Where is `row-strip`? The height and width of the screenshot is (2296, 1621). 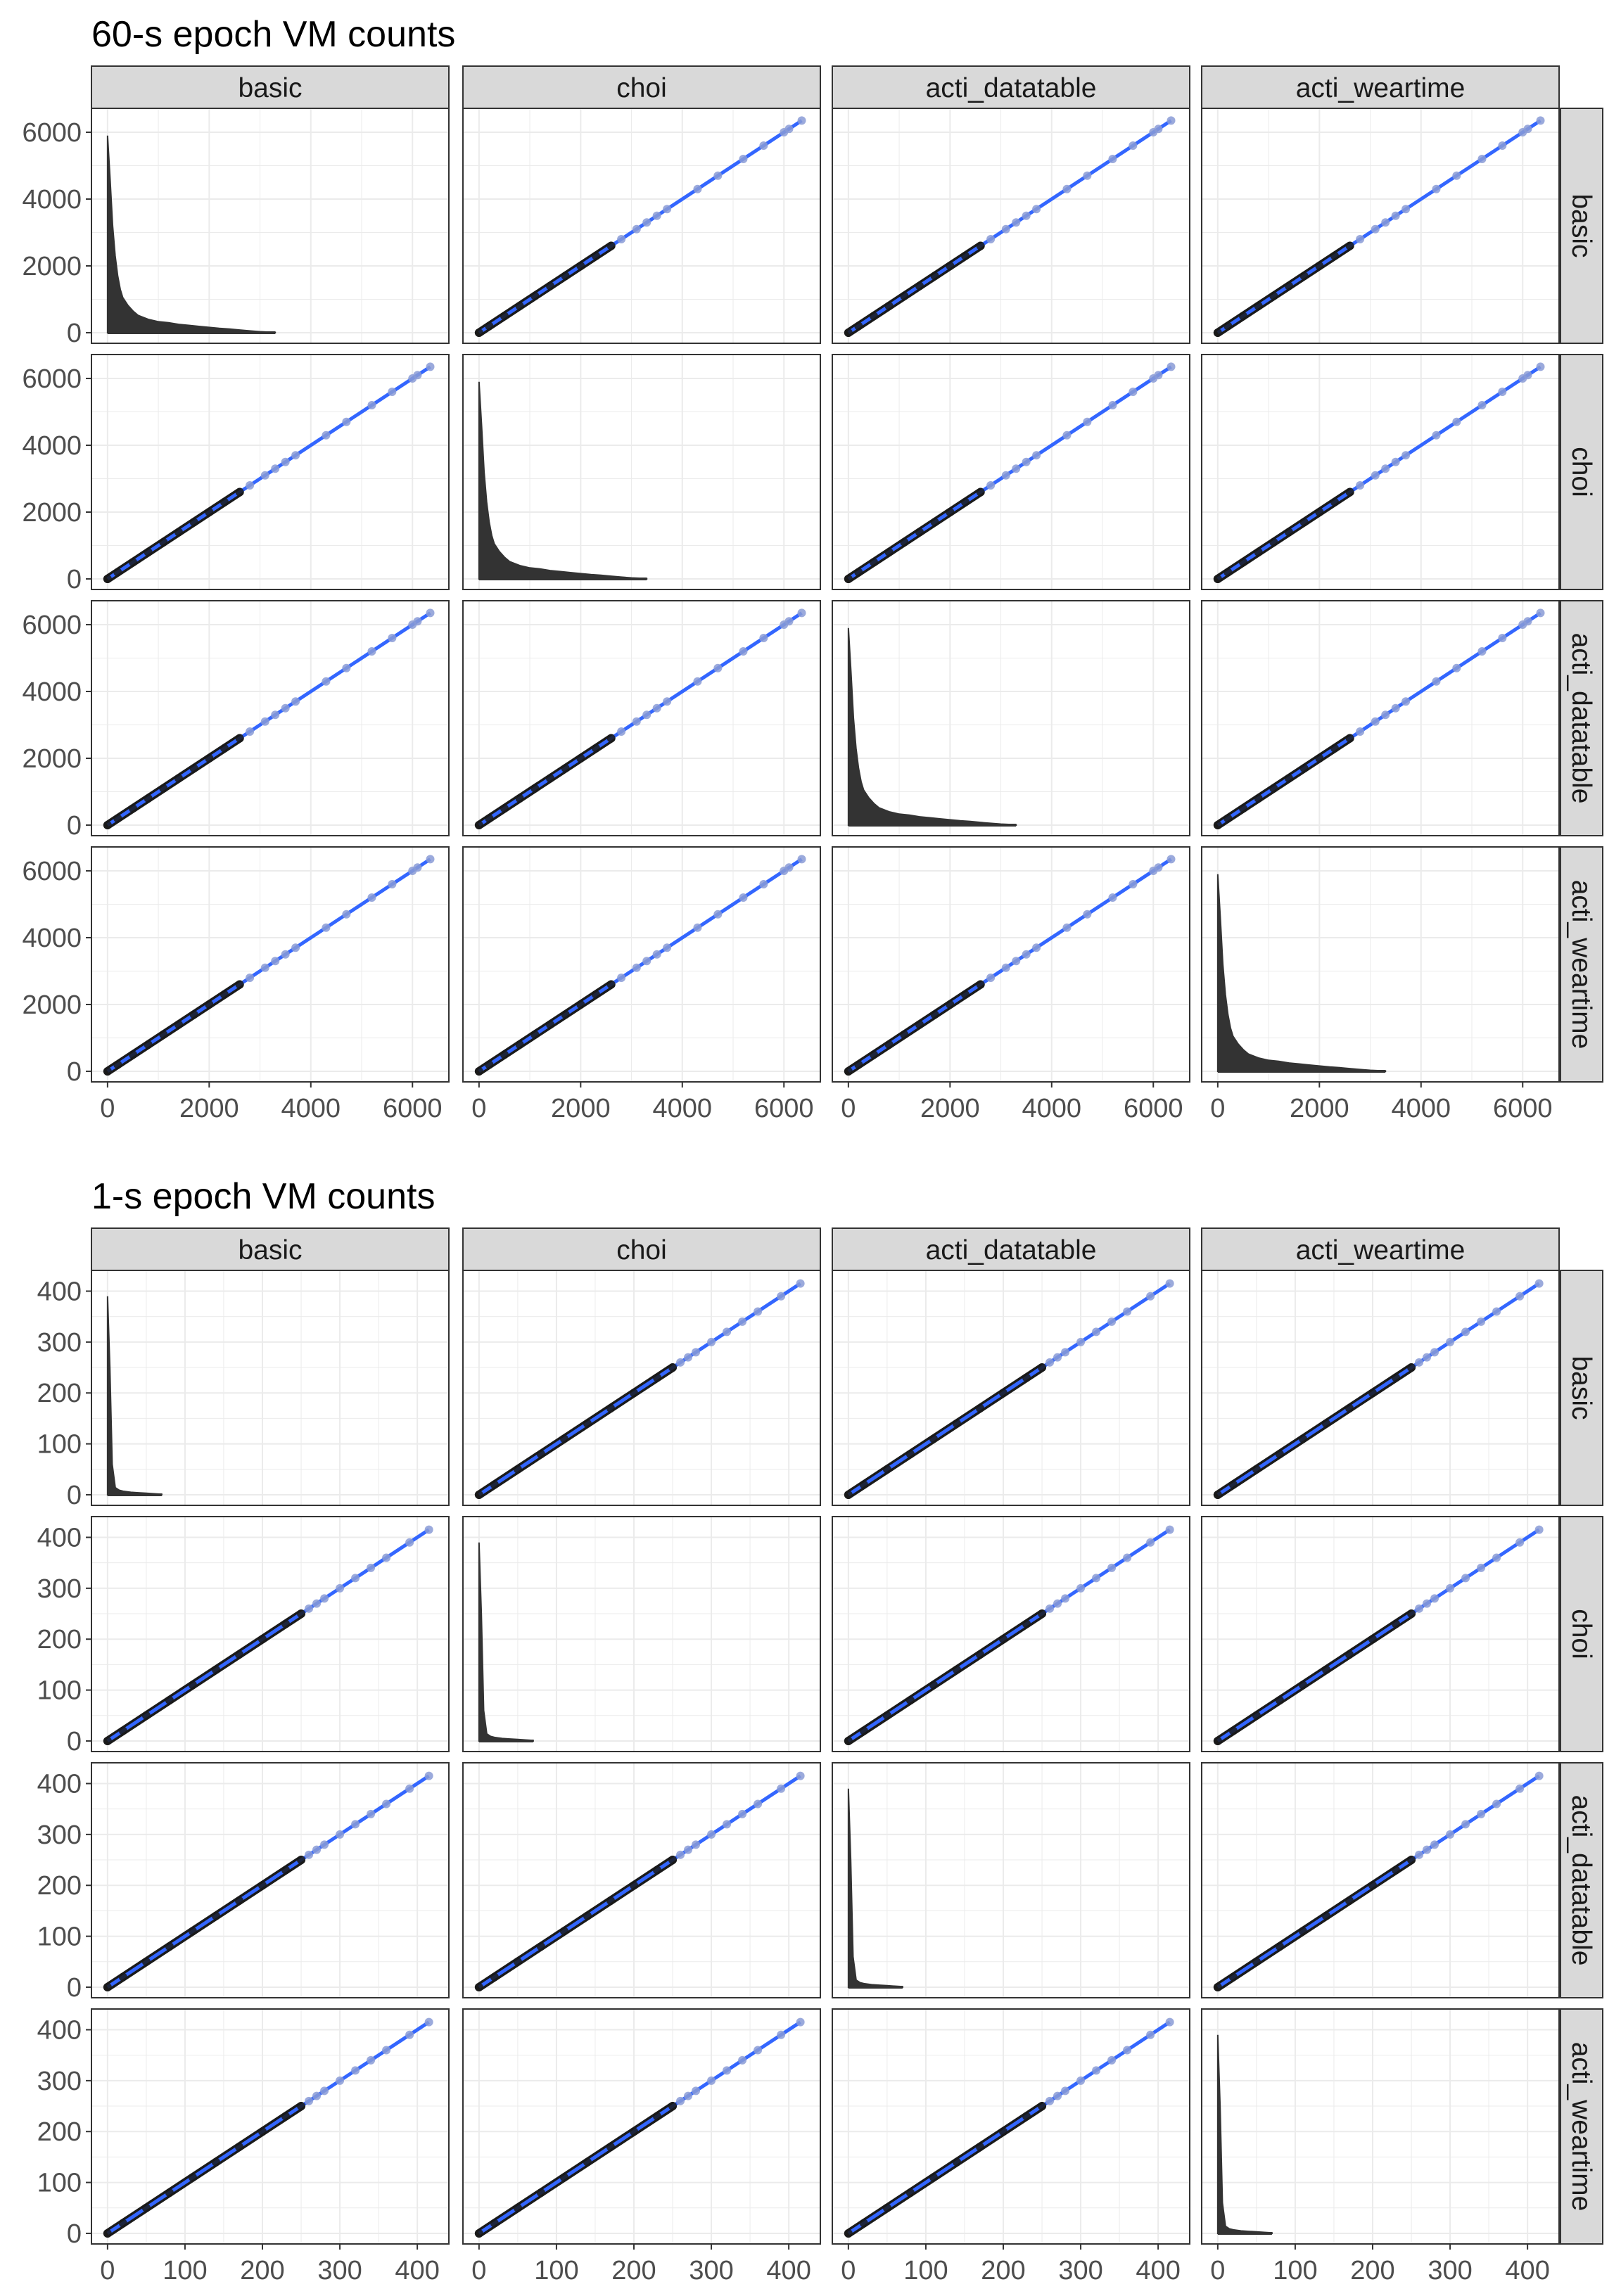 row-strip is located at coordinates (1581, 1388).